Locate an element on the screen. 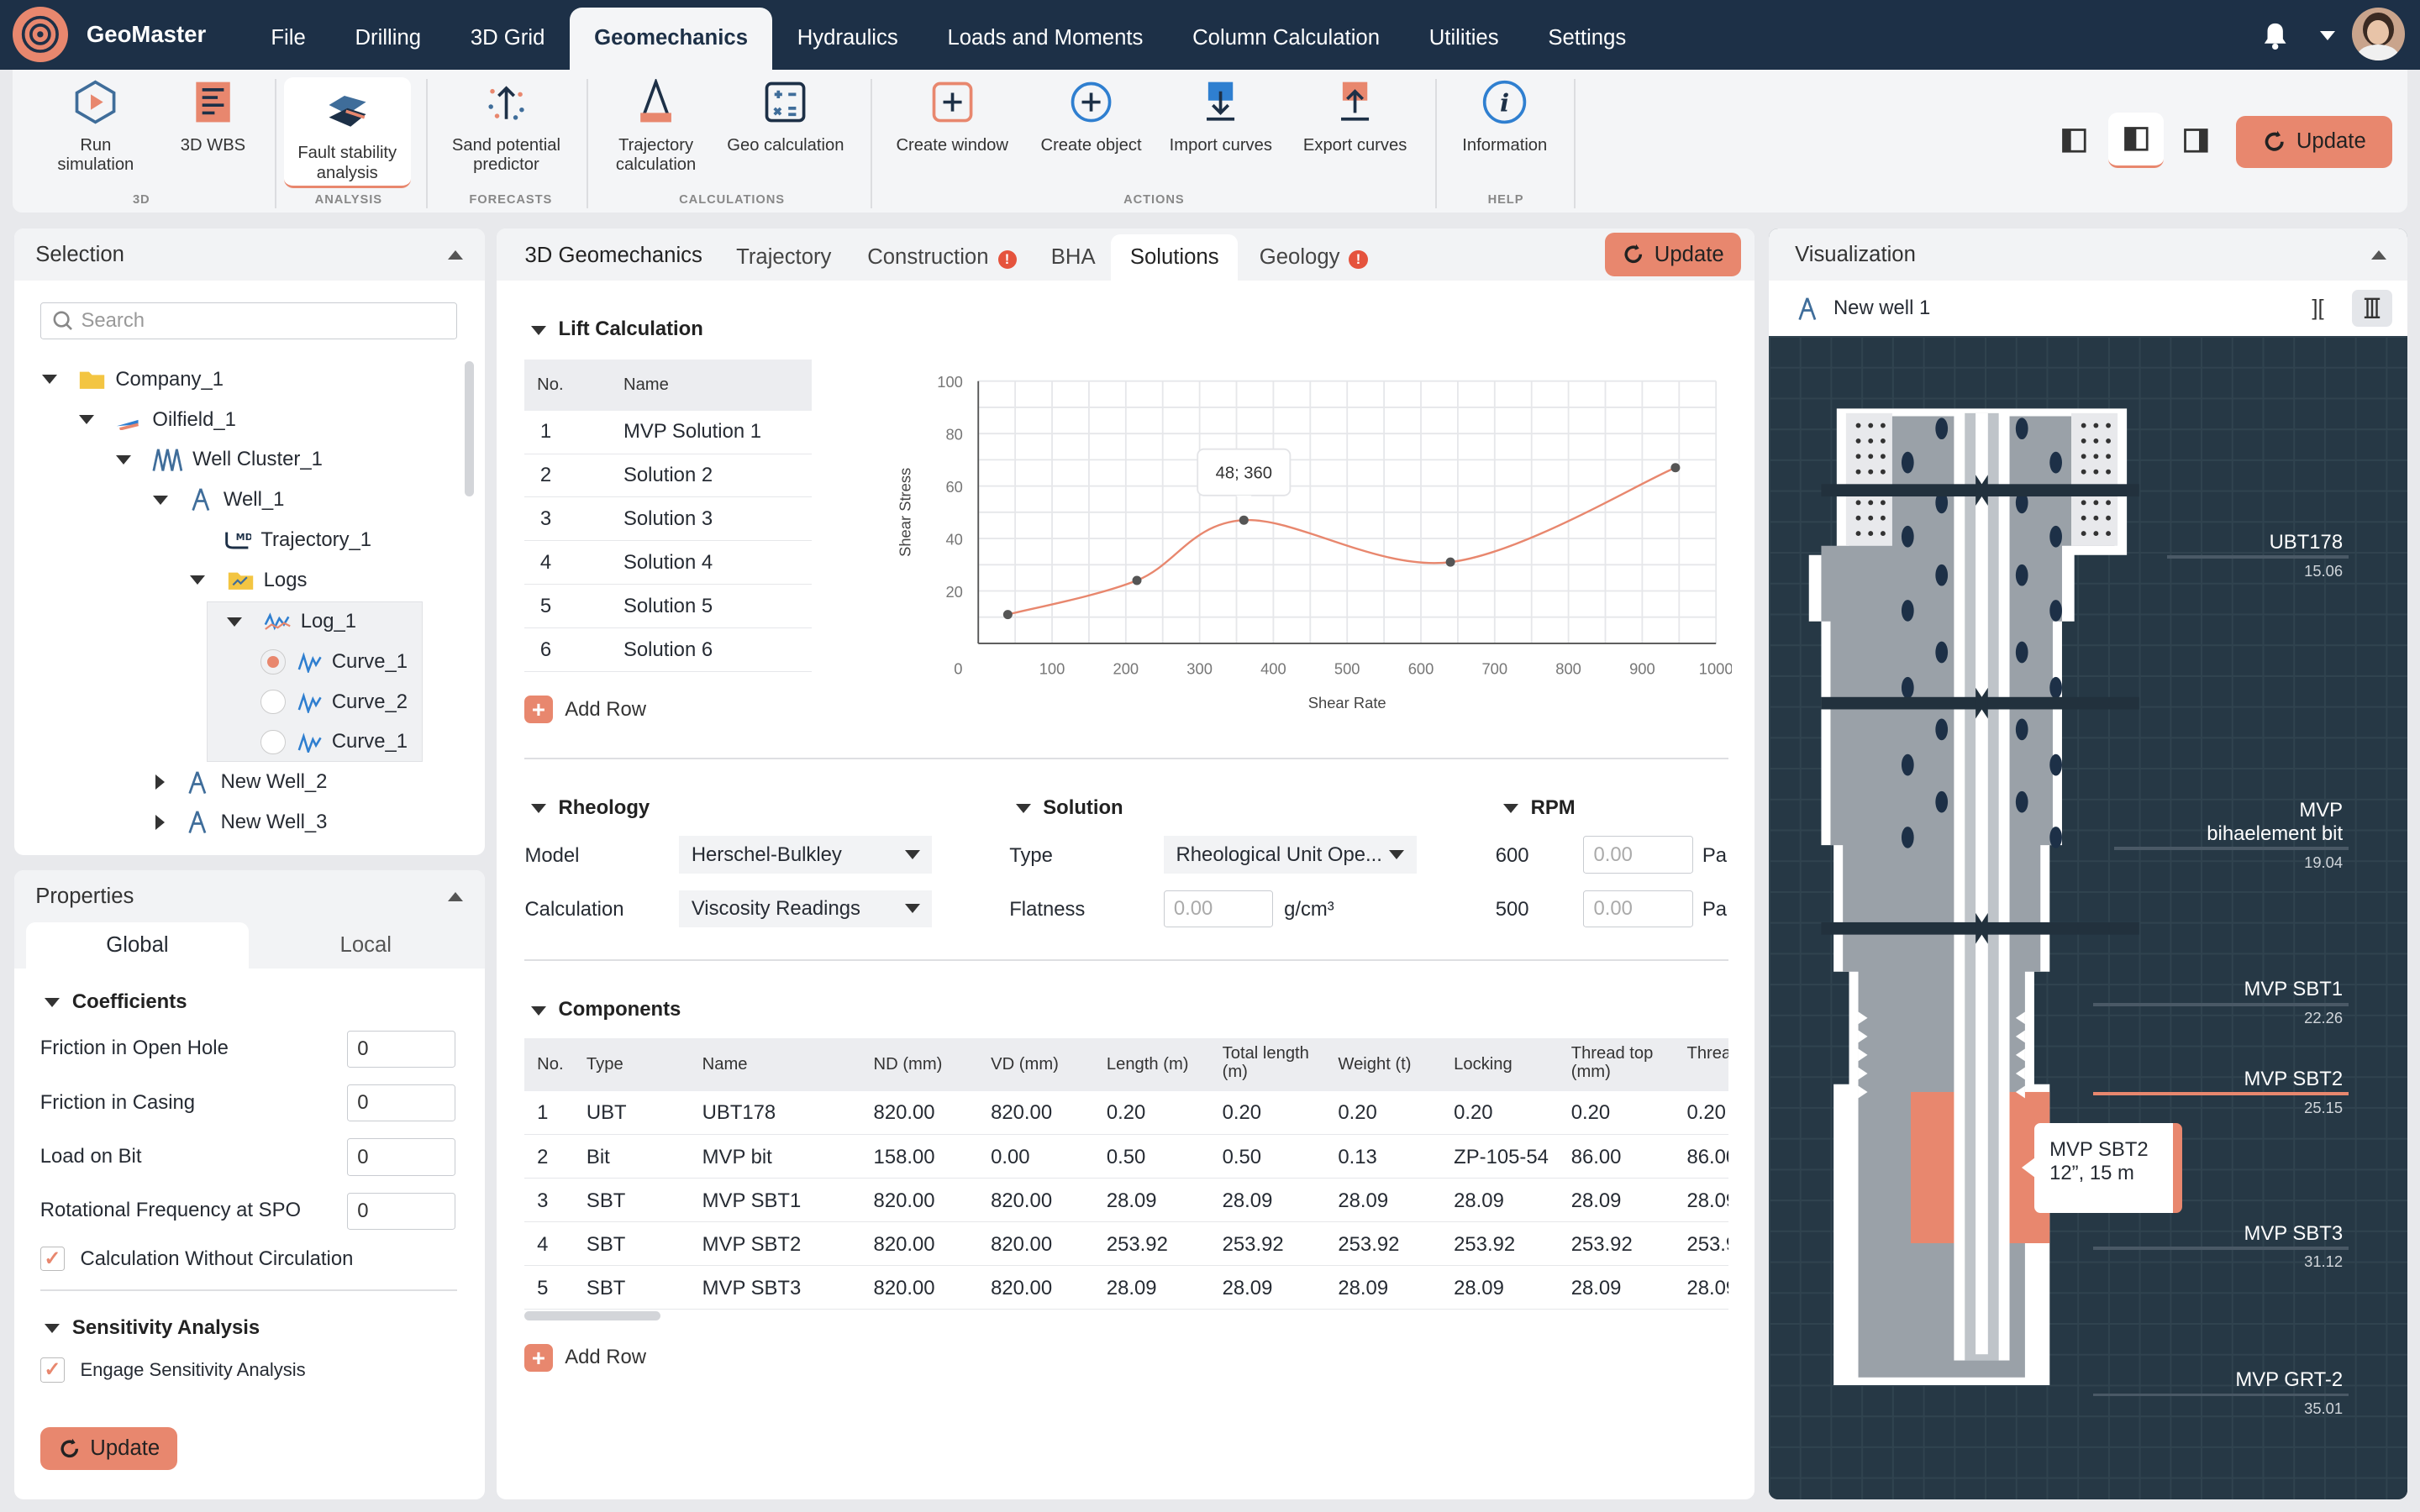  component-label: MVP SBT1 is located at coordinates (2294, 989).